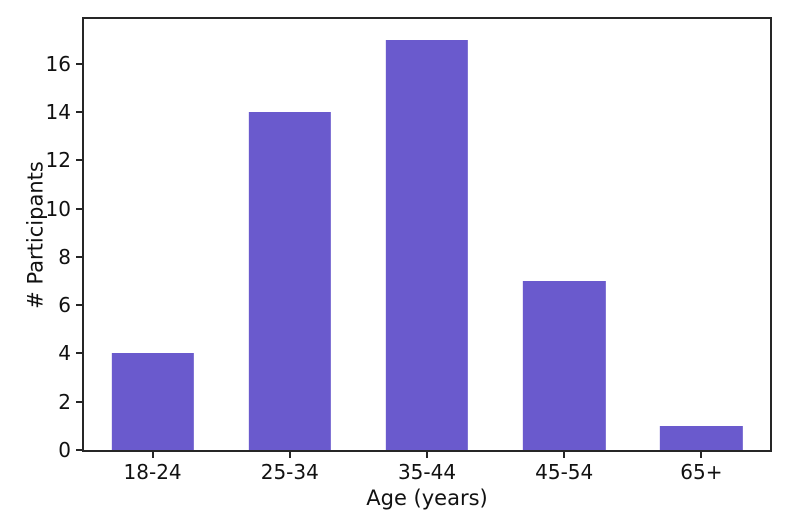  What do you see at coordinates (701, 472) in the screenshot?
I see `x-tick-label: 65+` at bounding box center [701, 472].